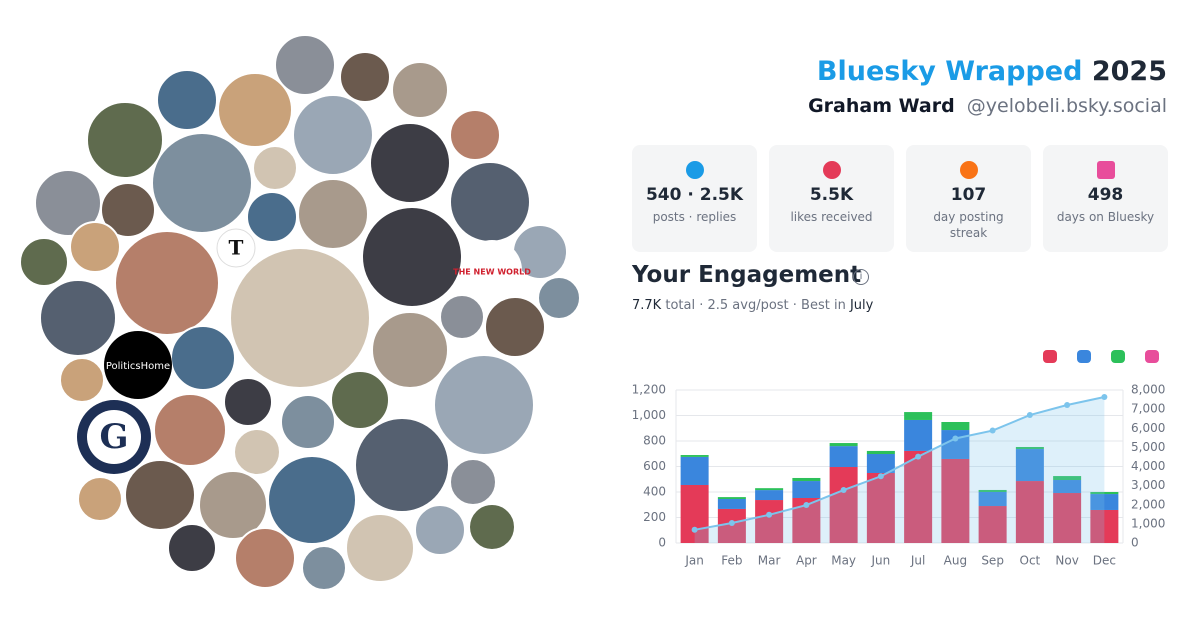  Describe the element at coordinates (917, 561) in the screenshot. I see `x-tick-label: Jul` at that location.